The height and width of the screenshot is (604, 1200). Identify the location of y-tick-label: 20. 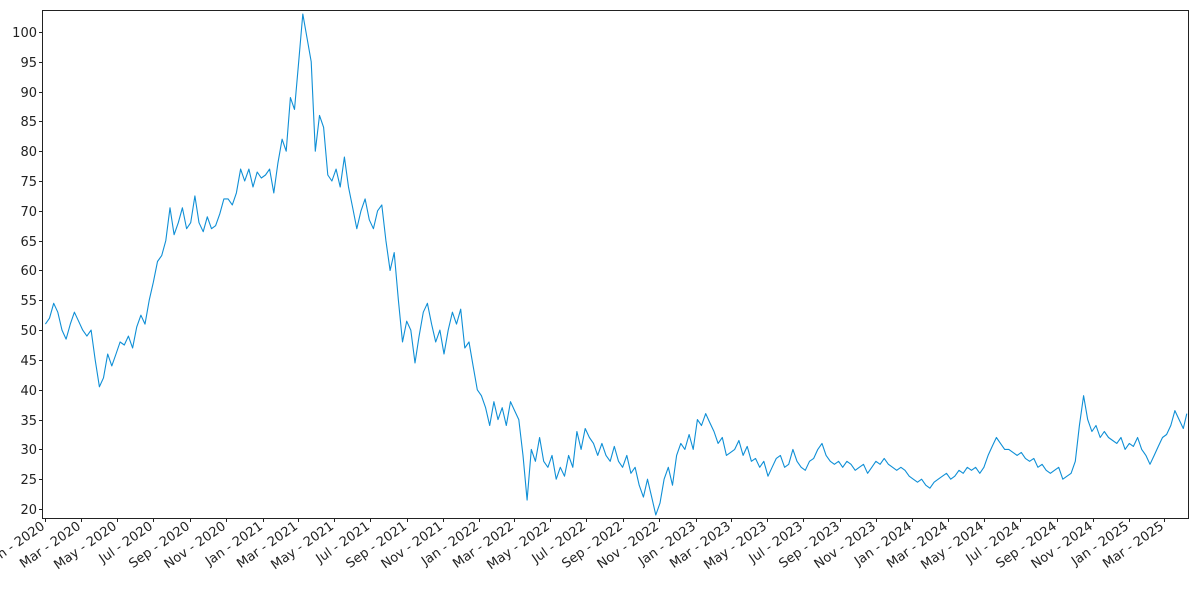
(28, 510).